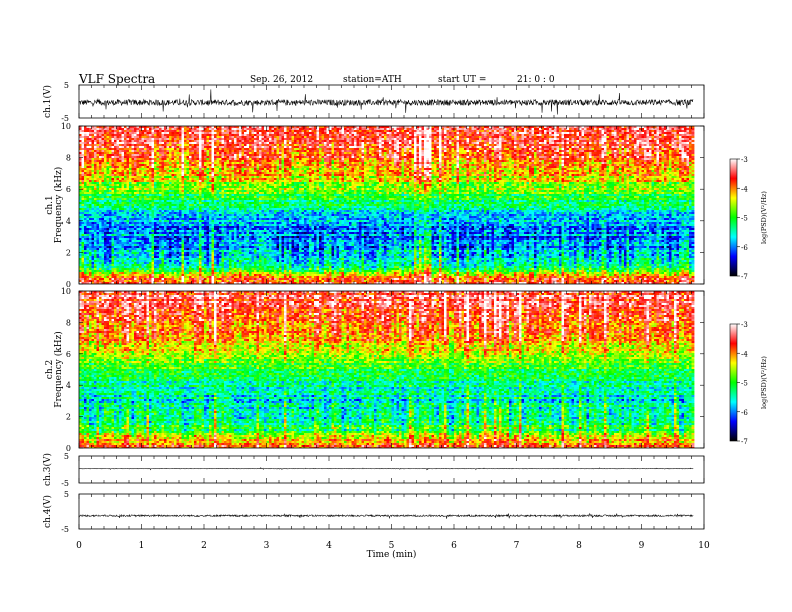 This screenshot has width=792, height=612. What do you see at coordinates (392, 546) in the screenshot?
I see `x-tick-label: 5` at bounding box center [392, 546].